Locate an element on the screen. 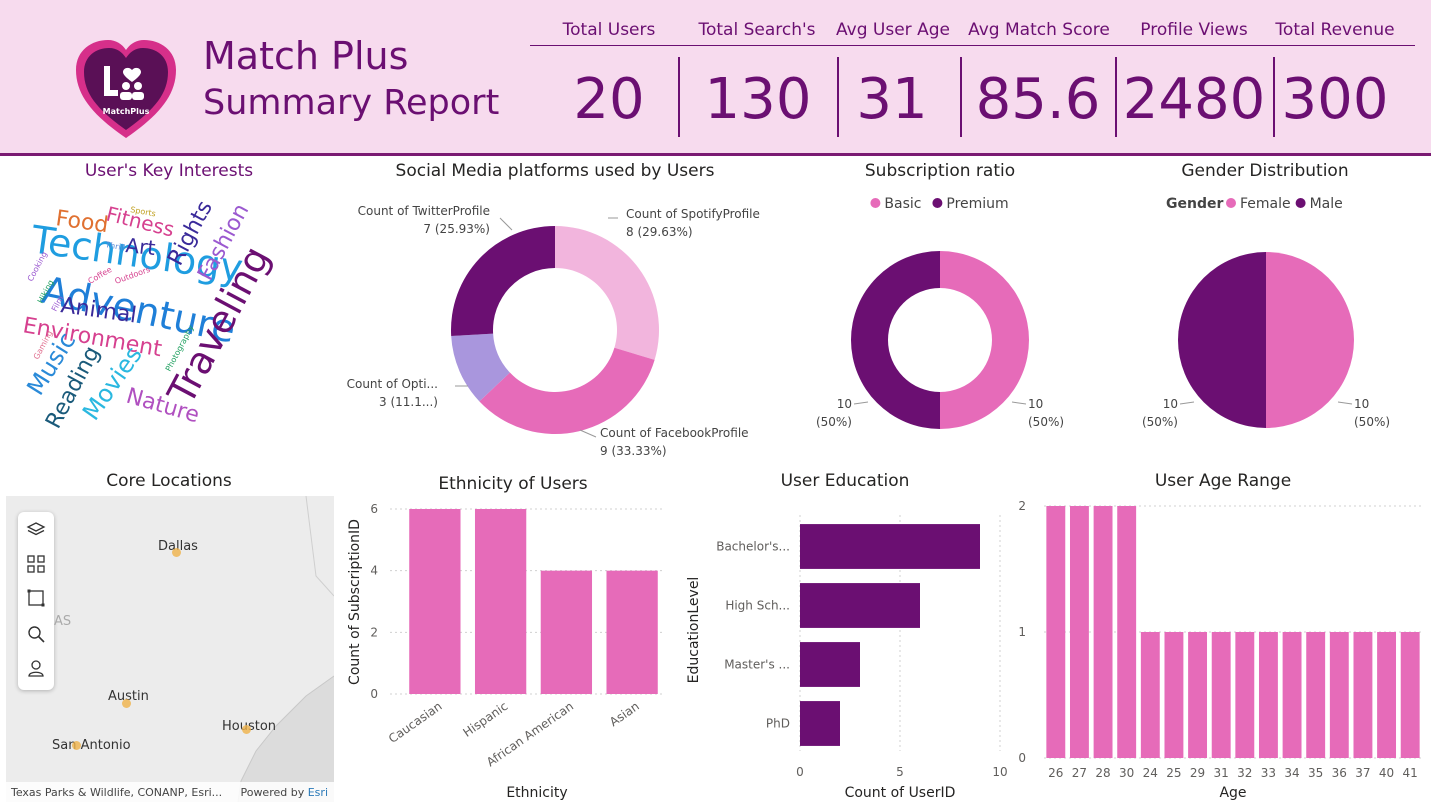 The height and width of the screenshot is (807, 1431). x-axis-title: Age is located at coordinates (1232, 793).